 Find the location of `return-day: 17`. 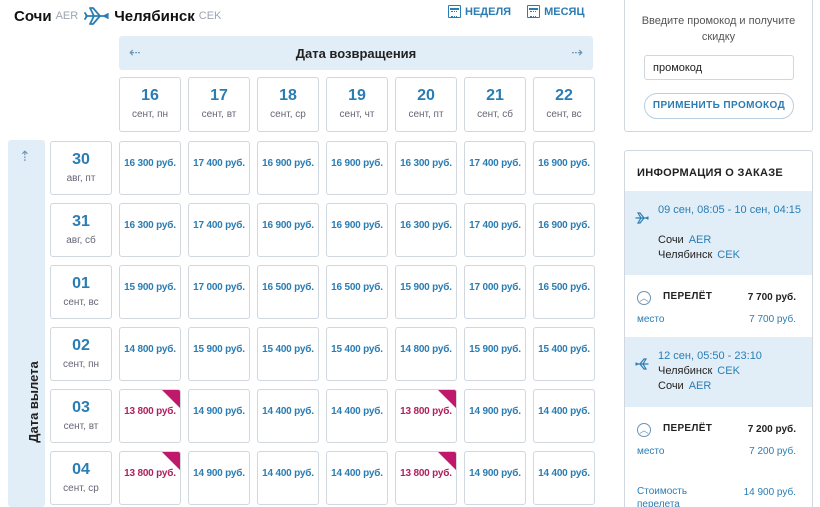

return-day: 17 is located at coordinates (219, 95).